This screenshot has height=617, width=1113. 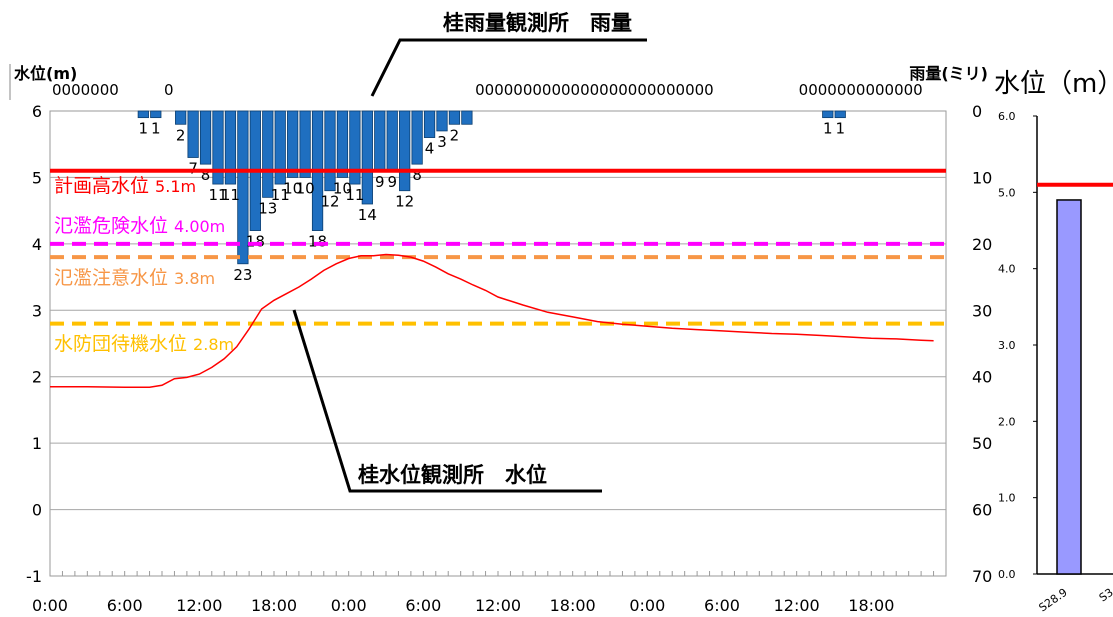 I want to click on rain-value-label: 3, so click(x=442, y=142).